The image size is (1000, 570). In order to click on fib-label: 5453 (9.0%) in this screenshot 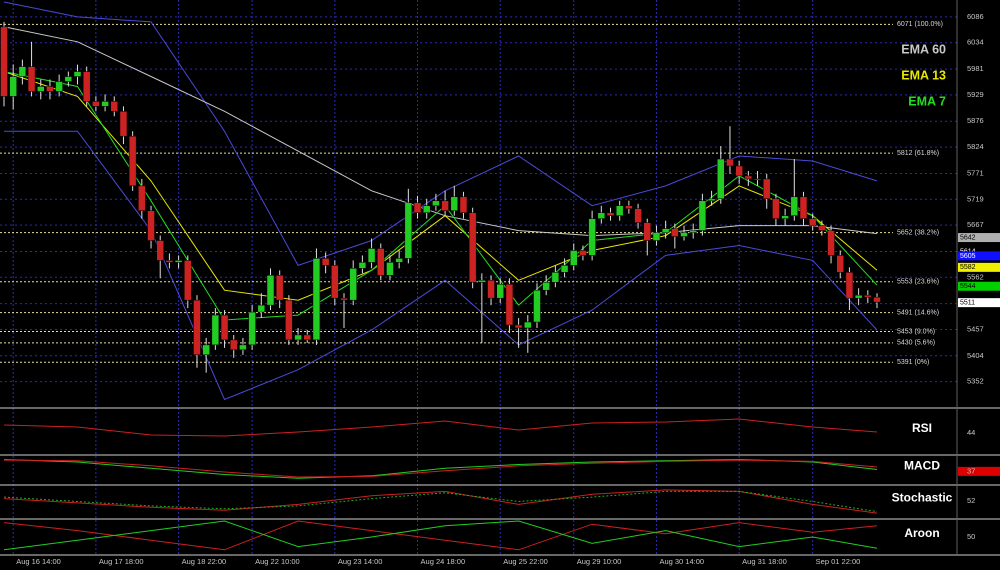, I will do `click(916, 331)`.